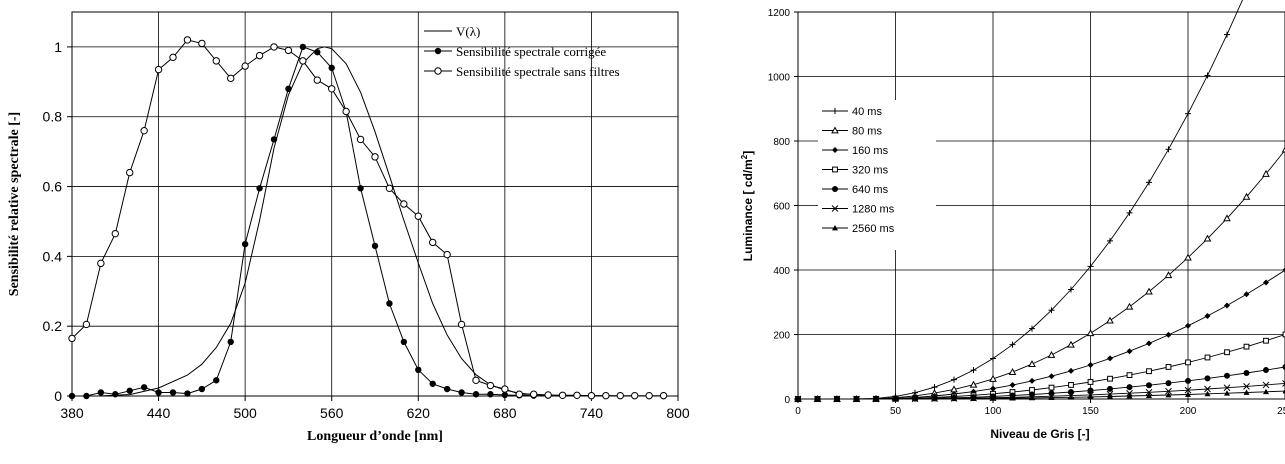 This screenshot has height=464, width=1285. I want to click on right-x-tick-label: 250, so click(1281, 411).